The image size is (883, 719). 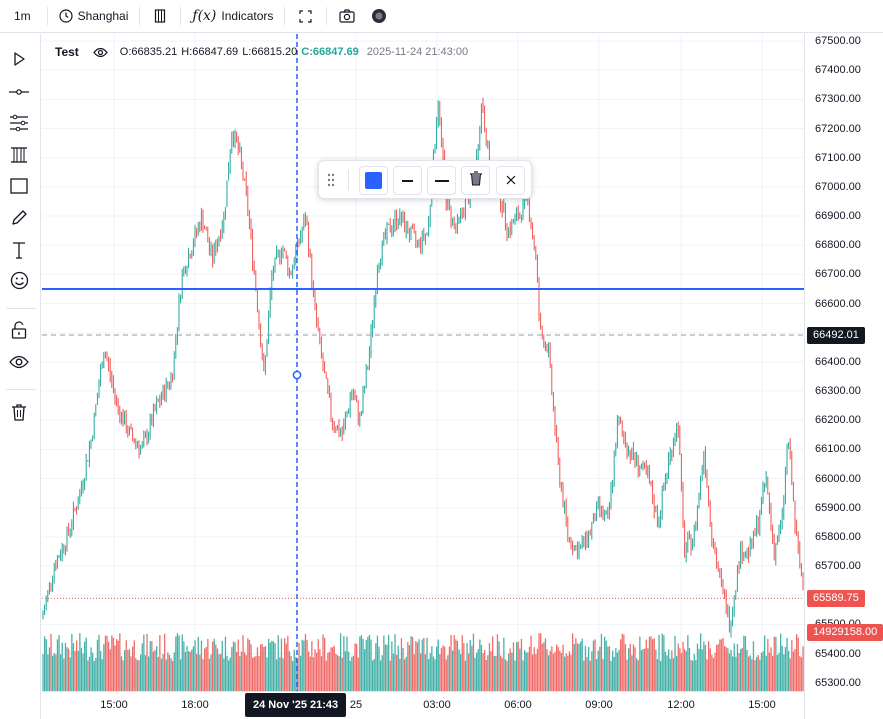 I want to click on last-price-label: 65589.75, so click(x=836, y=599).